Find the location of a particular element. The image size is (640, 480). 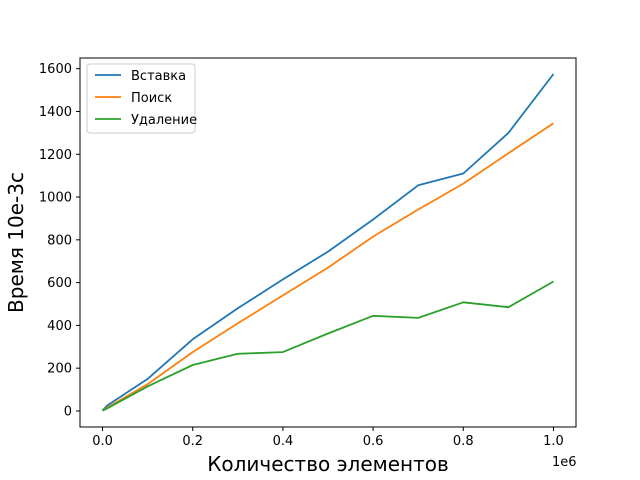

x-axis: 0.0 0.2 0.4 0.6 0.8 1.0 is located at coordinates (328, 438).